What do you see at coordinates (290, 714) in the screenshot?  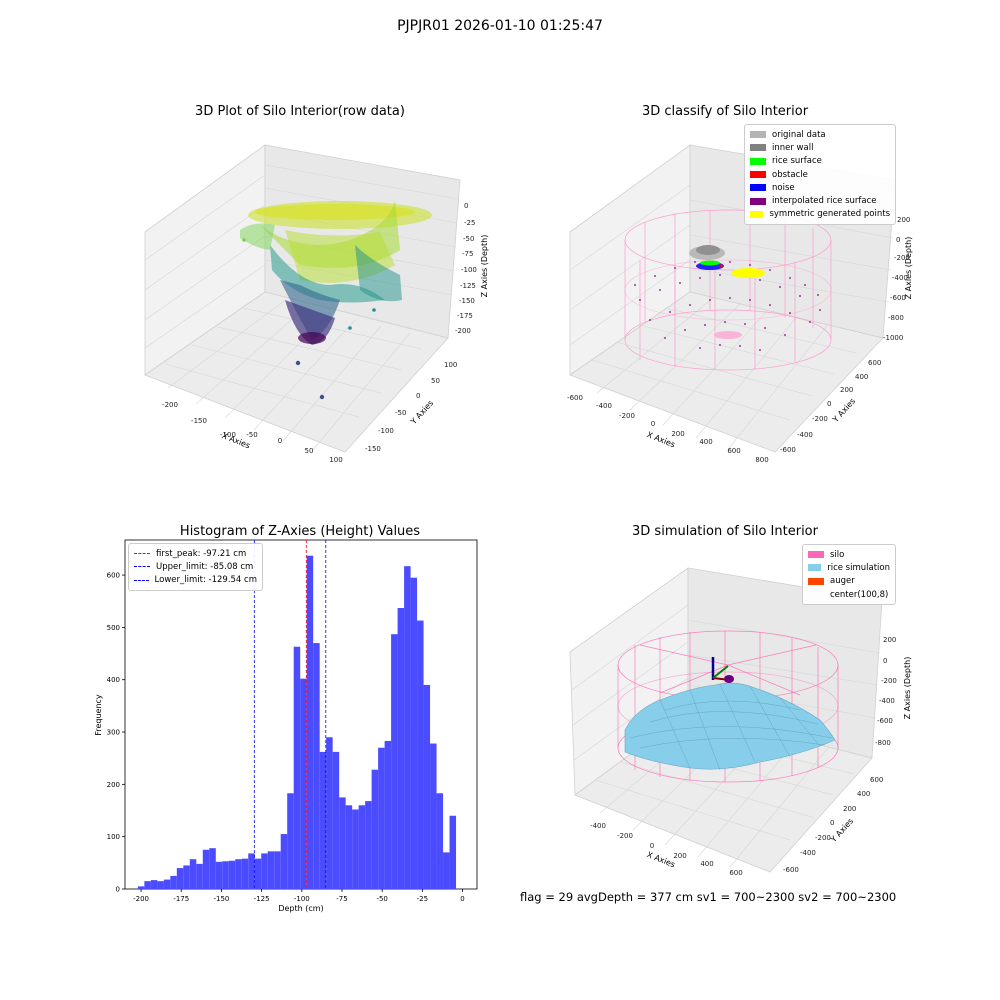 I see `histogram-vlines` at bounding box center [290, 714].